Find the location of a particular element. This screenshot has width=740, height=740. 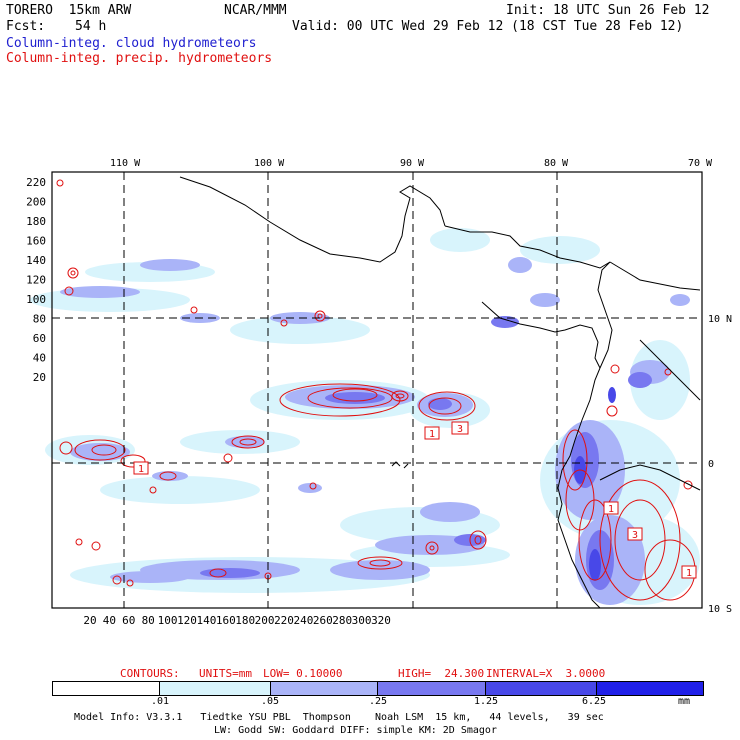

y-tick-label: 20 is located at coordinates (39, 377).